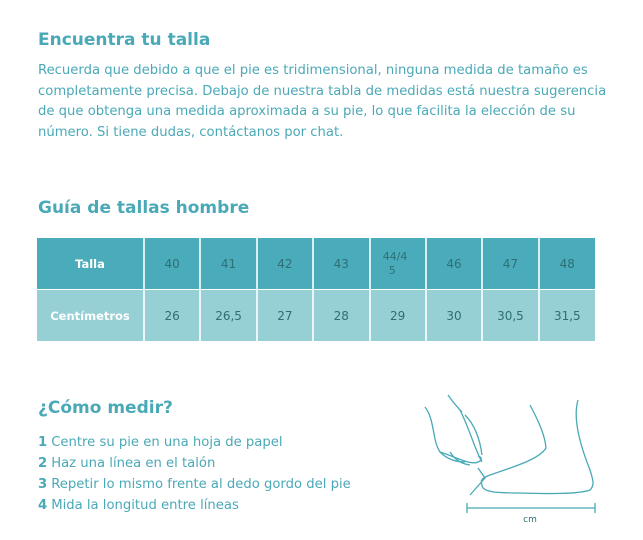 The height and width of the screenshot is (540, 643). What do you see at coordinates (397, 315) in the screenshot?
I see `cell: 29` at bounding box center [397, 315].